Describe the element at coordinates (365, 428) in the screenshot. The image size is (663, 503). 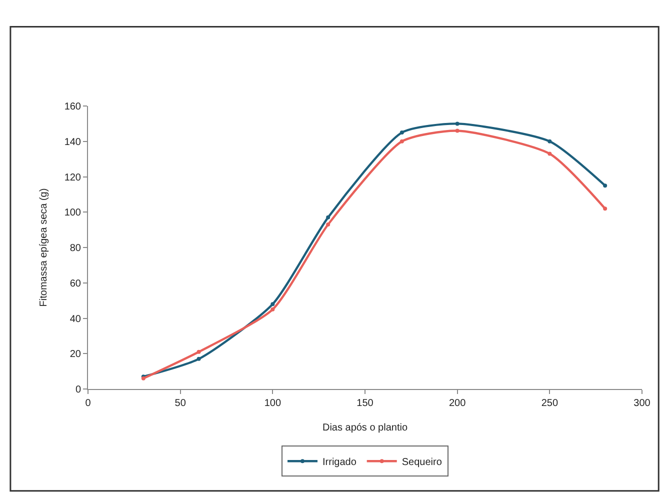
I see `x-axis-title: Dias após o plantio` at that location.